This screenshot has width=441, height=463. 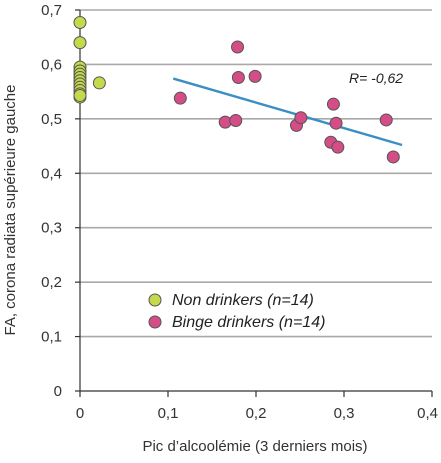 What do you see at coordinates (51, 64) in the screenshot?
I see `y-tick-label: 0,6` at bounding box center [51, 64].